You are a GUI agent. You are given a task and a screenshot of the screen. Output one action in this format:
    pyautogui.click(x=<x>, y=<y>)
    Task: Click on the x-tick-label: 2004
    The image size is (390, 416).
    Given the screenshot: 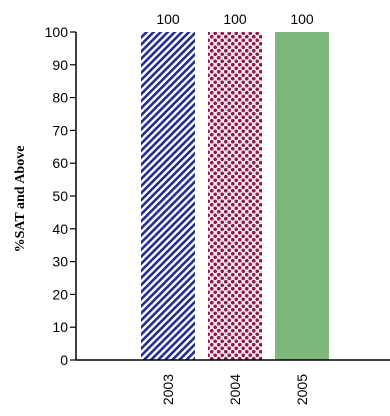 What is the action you would take?
    pyautogui.click(x=235, y=389)
    